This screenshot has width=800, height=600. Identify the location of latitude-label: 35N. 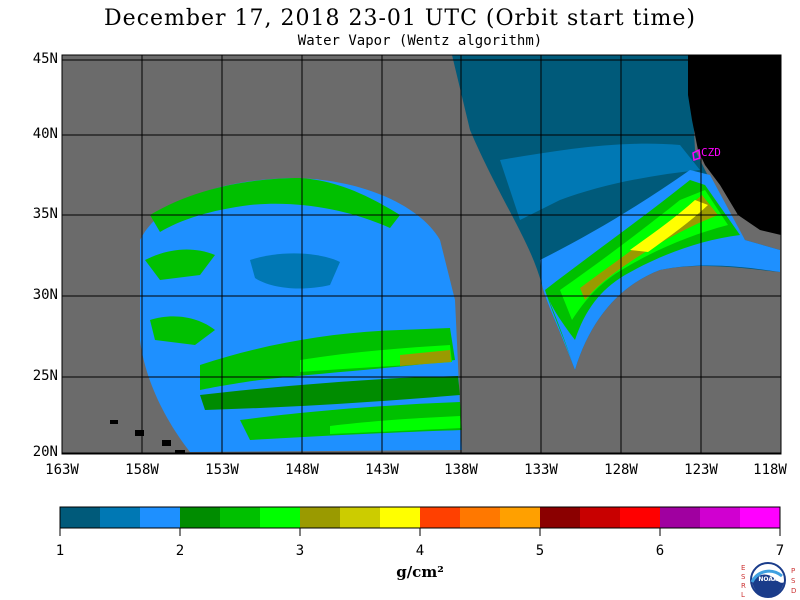
(45, 214).